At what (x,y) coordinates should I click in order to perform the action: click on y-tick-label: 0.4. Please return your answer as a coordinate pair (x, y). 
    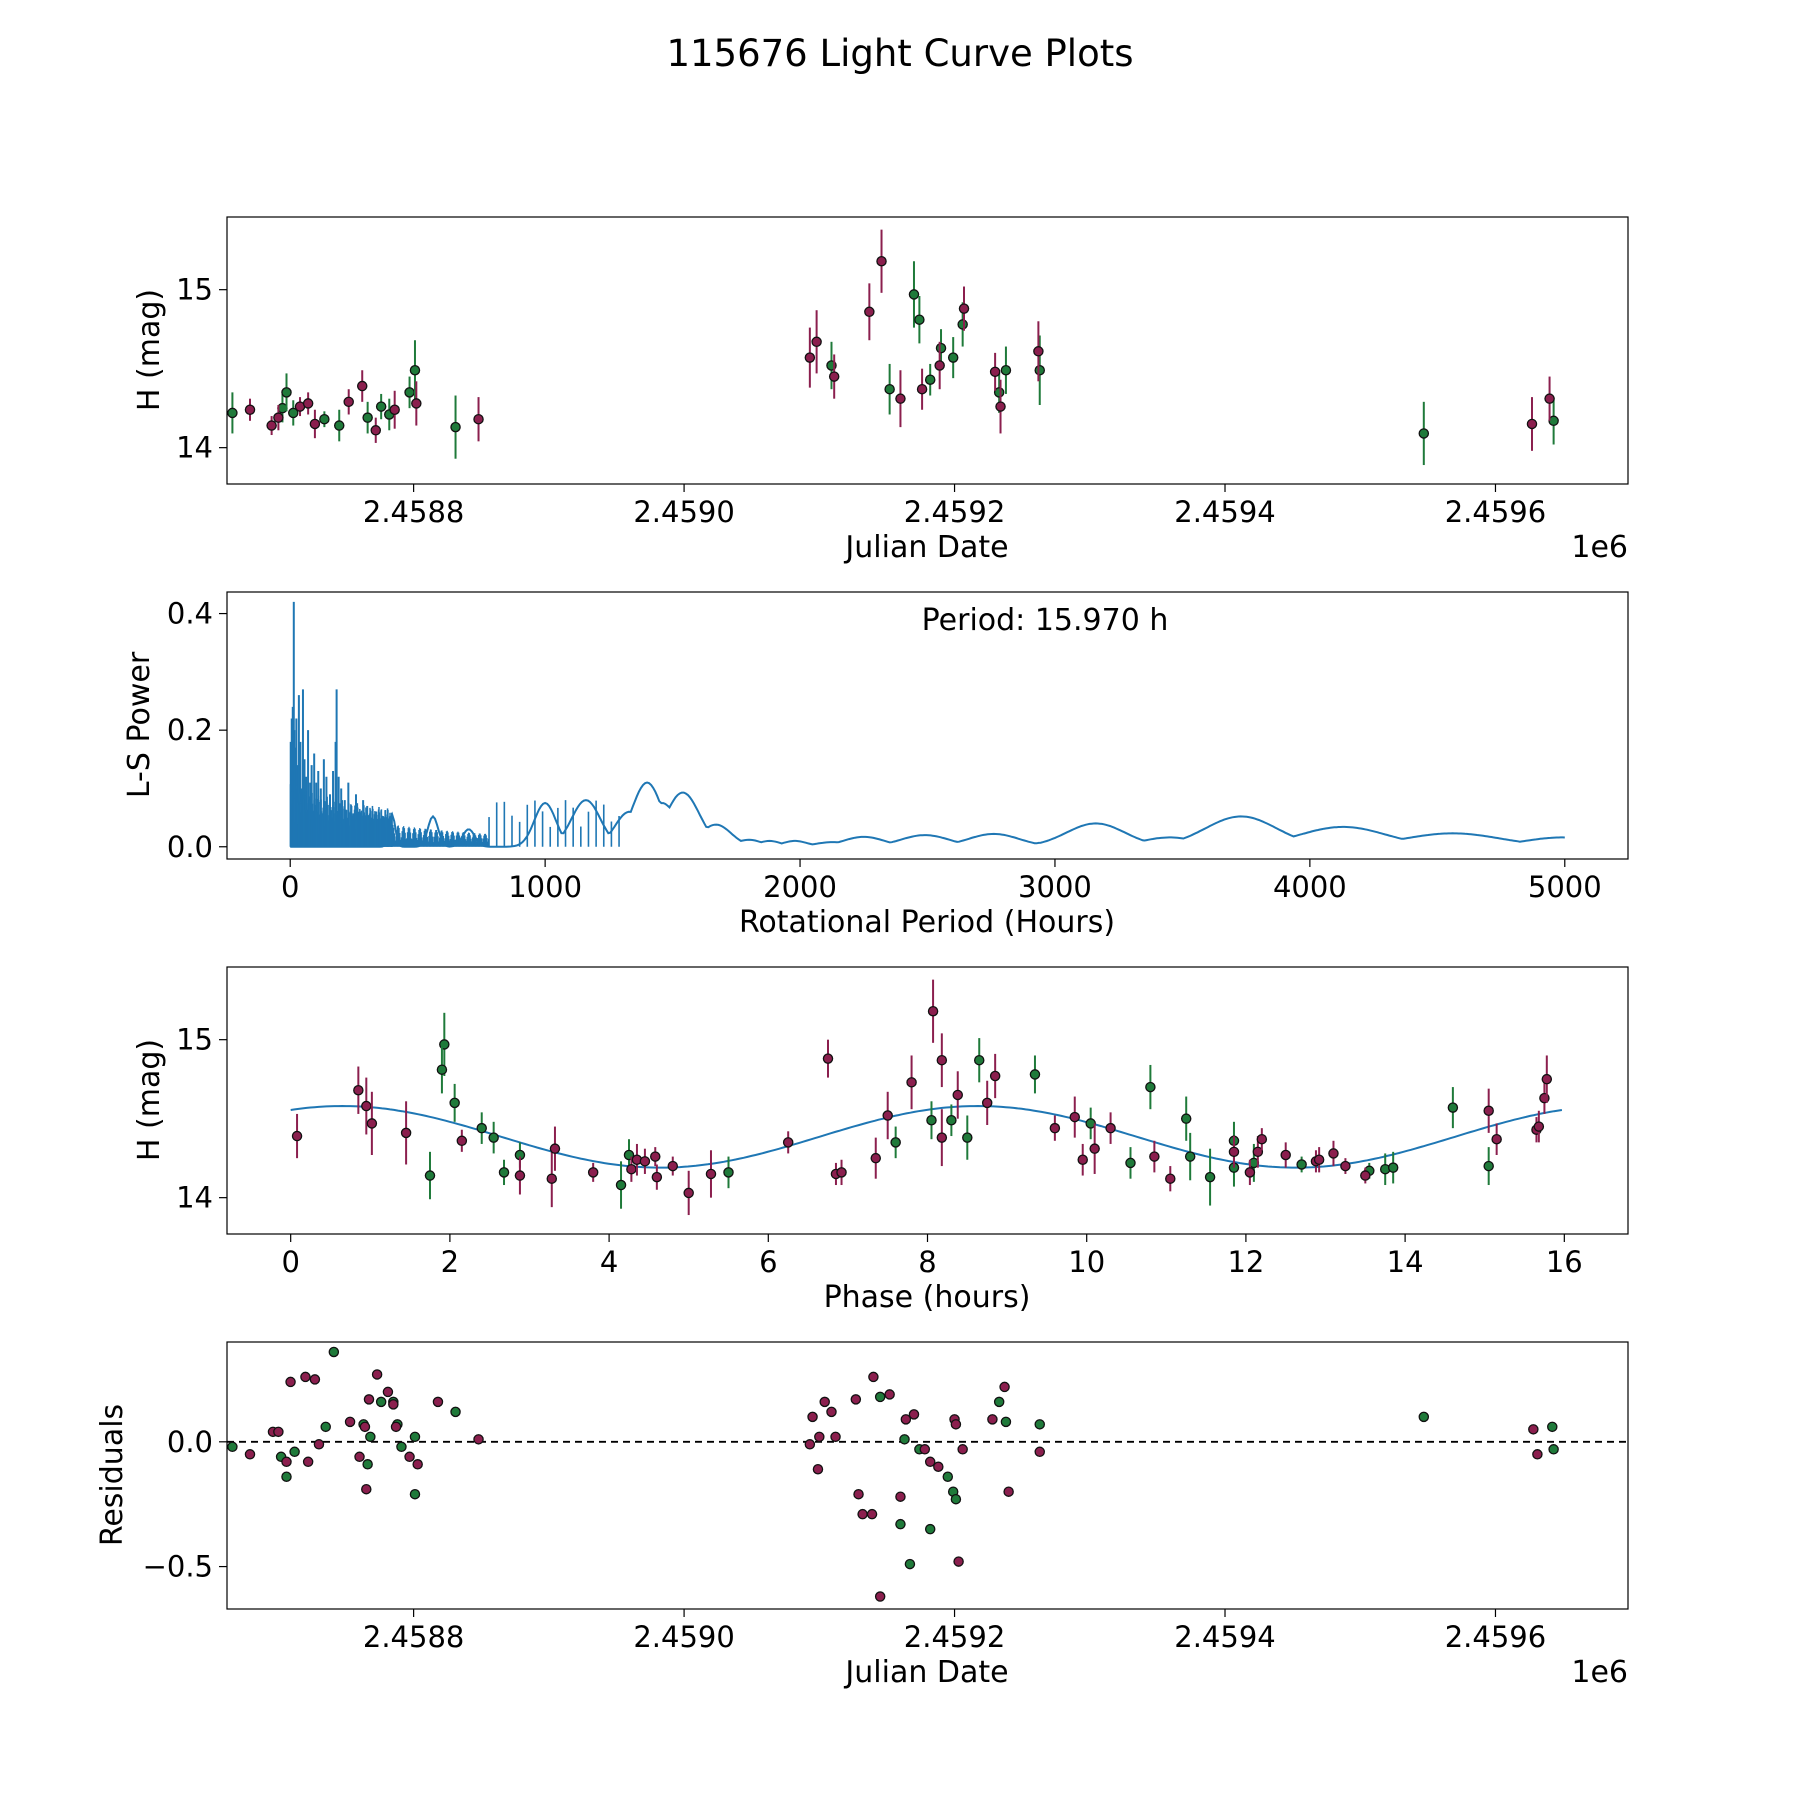
    Looking at the image, I should click on (190, 614).